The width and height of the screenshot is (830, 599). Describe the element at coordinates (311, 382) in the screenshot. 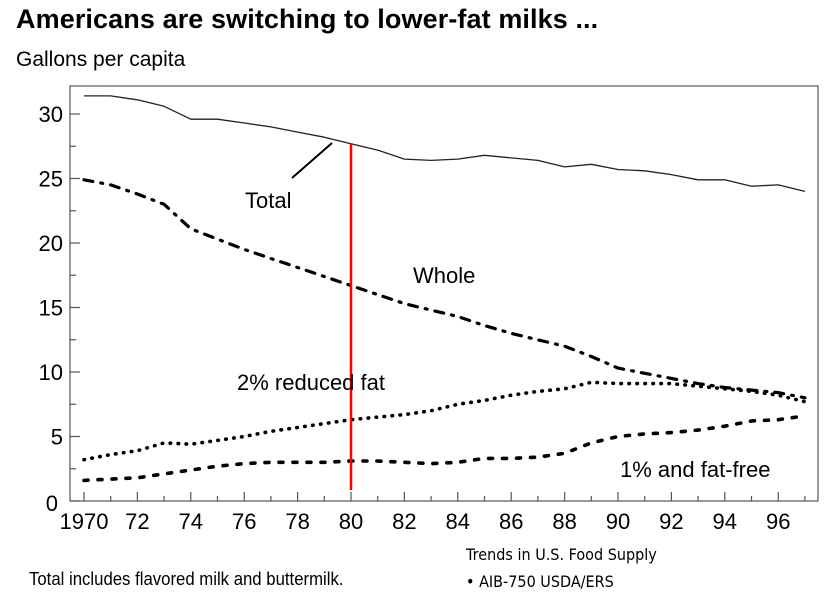

I see `series-label-2pct: 2% reduced fat` at that location.